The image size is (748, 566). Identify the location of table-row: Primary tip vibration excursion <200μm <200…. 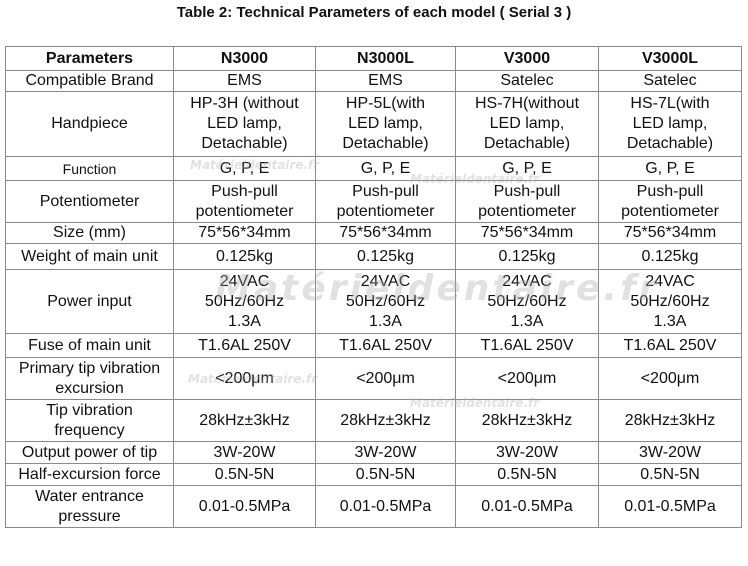
(373, 378).